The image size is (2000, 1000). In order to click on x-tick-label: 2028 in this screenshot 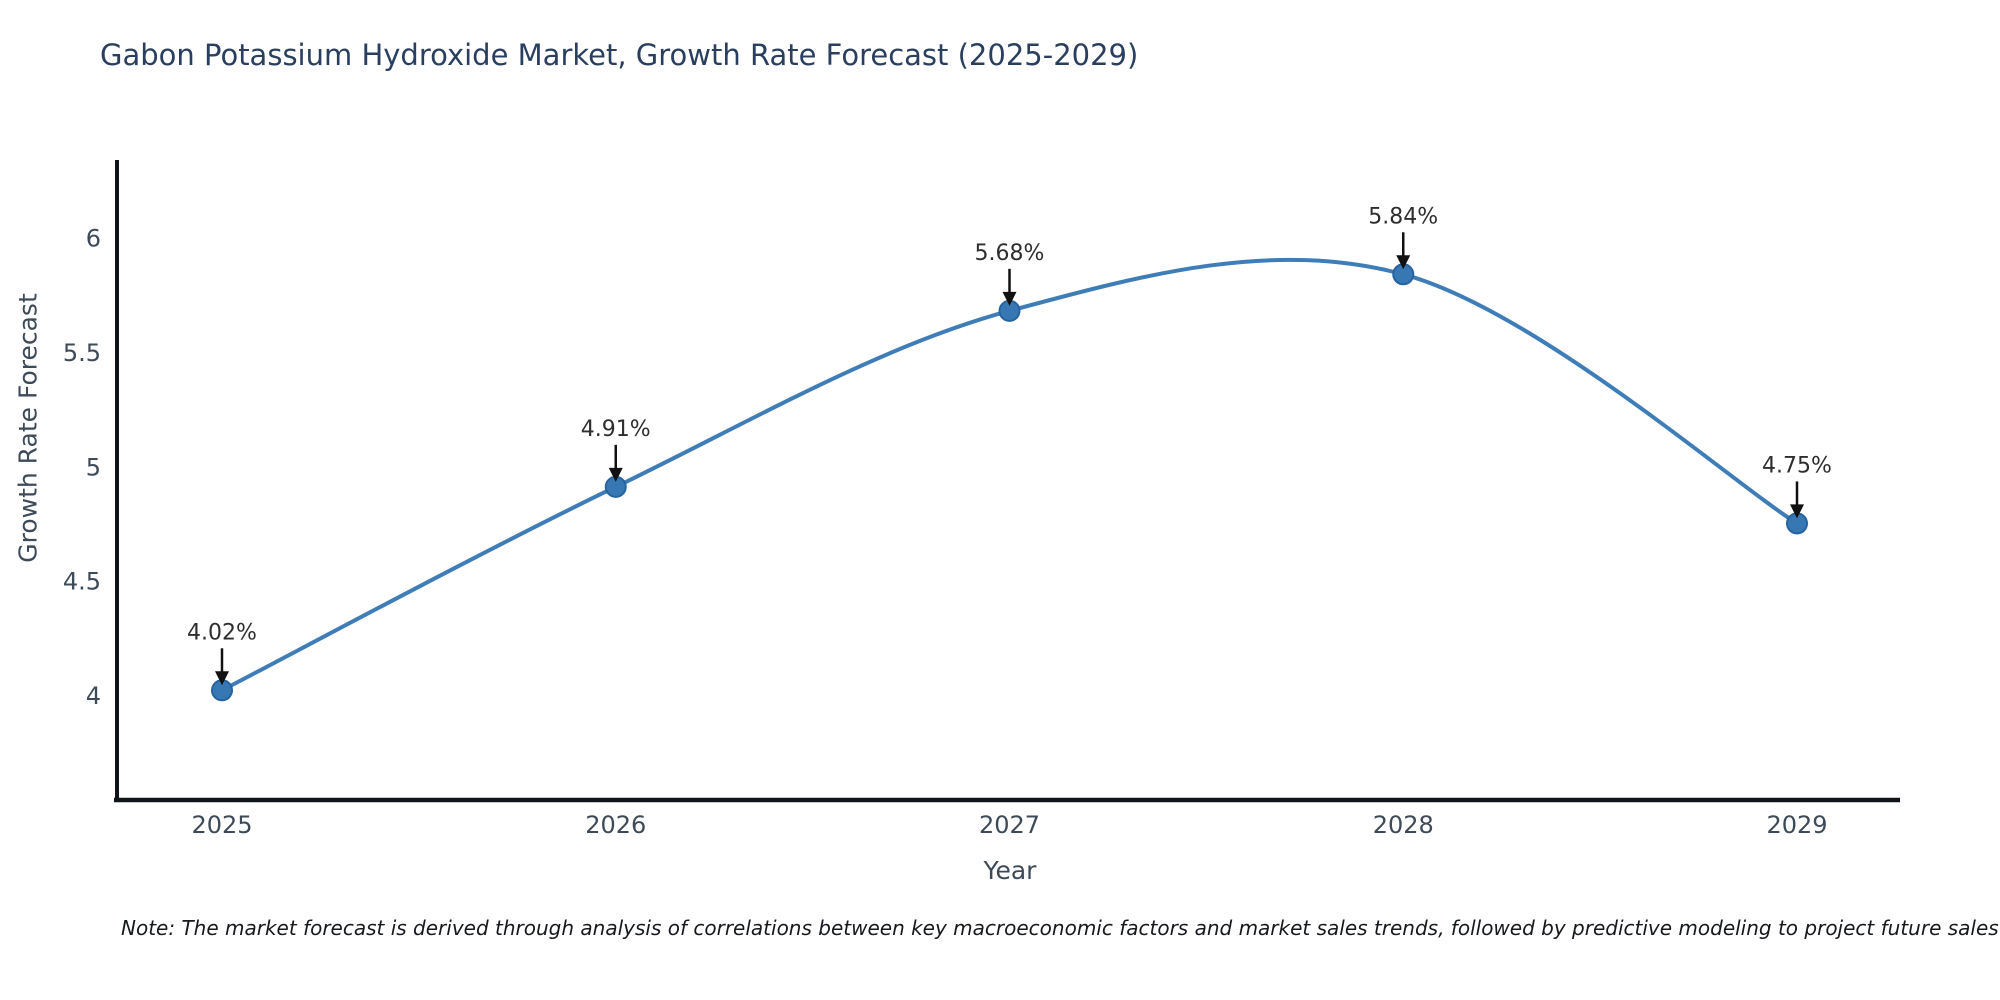, I will do `click(1403, 825)`.